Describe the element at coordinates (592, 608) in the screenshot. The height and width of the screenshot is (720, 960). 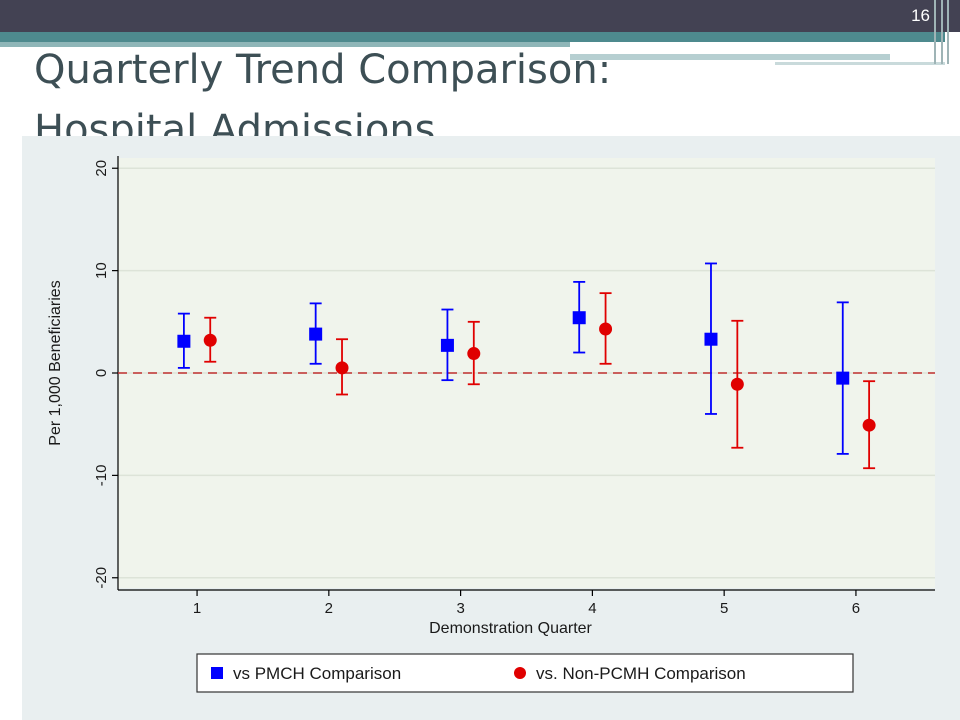
I see `x-tick-label: 4` at that location.